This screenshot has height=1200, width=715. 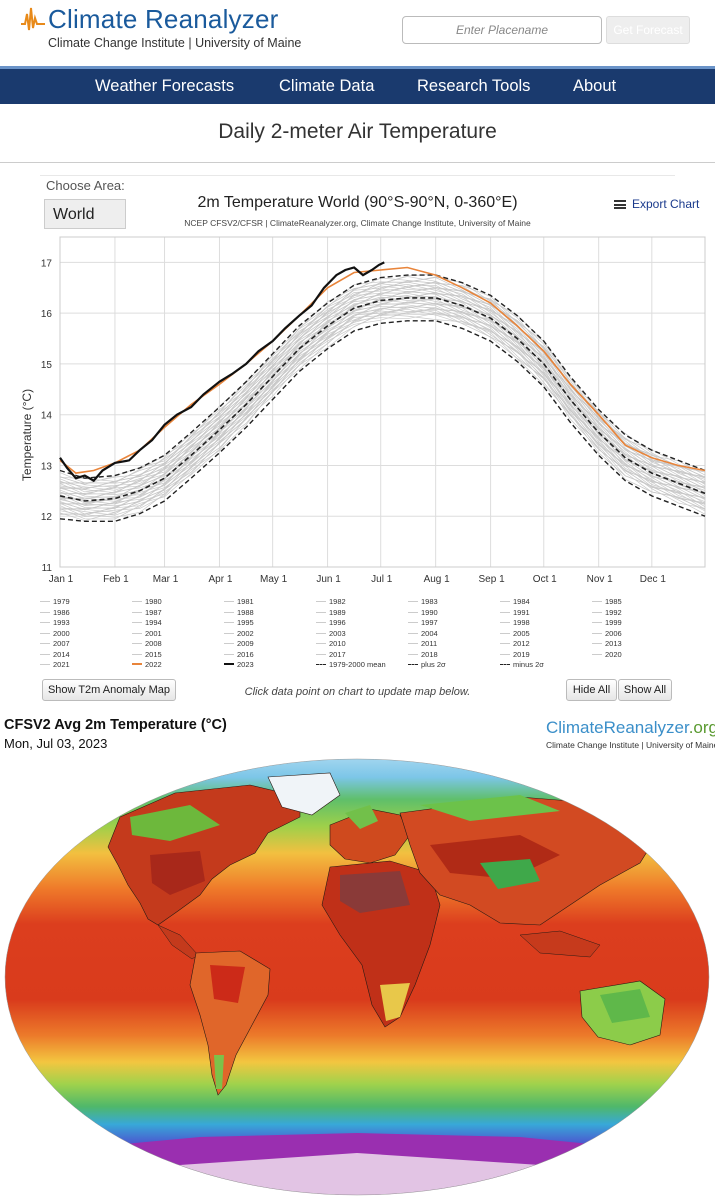 I want to click on y-tick-label: 11, so click(x=47, y=568).